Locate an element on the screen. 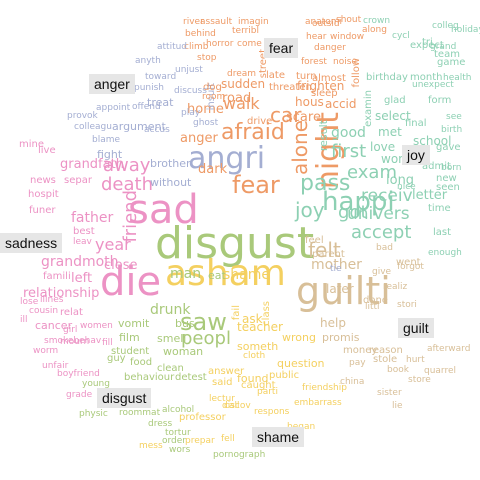 The width and height of the screenshot is (480, 480). word-gave: gave is located at coordinates (448, 147).